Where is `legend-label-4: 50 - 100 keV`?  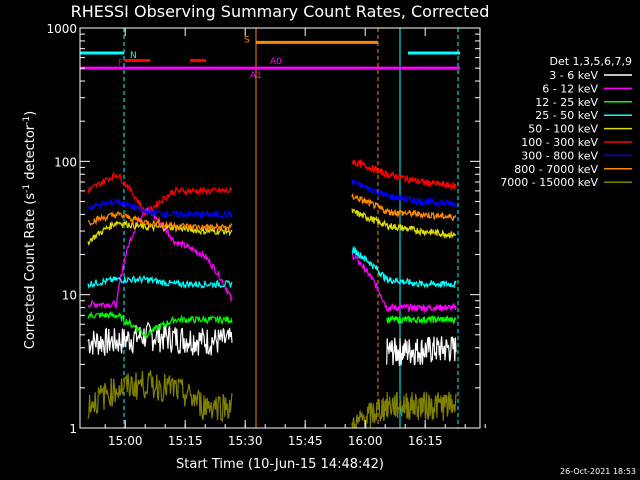 legend-label-4: 50 - 100 keV is located at coordinates (563, 129).